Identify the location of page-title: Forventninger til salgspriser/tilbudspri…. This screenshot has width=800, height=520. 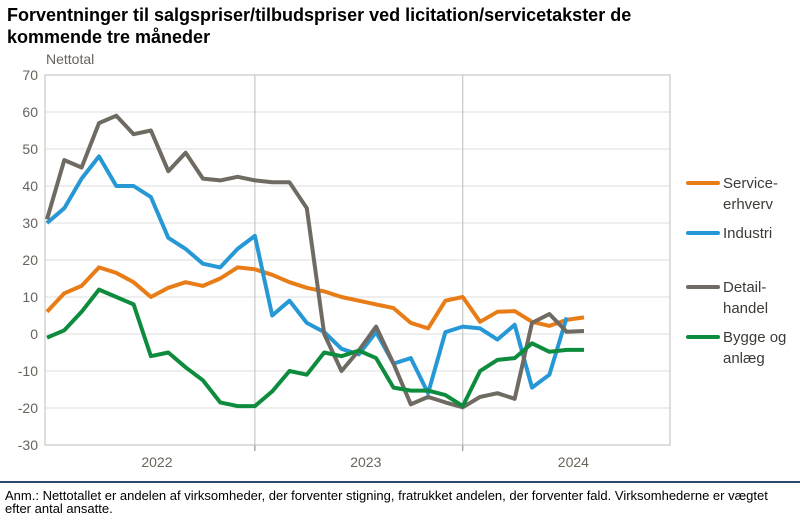
(319, 26).